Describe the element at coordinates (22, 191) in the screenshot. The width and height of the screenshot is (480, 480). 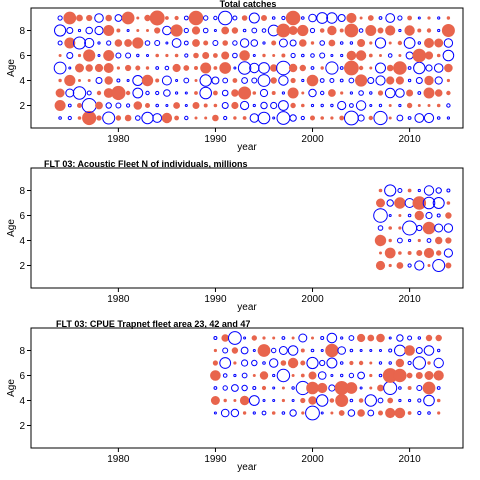
I see `y-tick-label: 8` at that location.